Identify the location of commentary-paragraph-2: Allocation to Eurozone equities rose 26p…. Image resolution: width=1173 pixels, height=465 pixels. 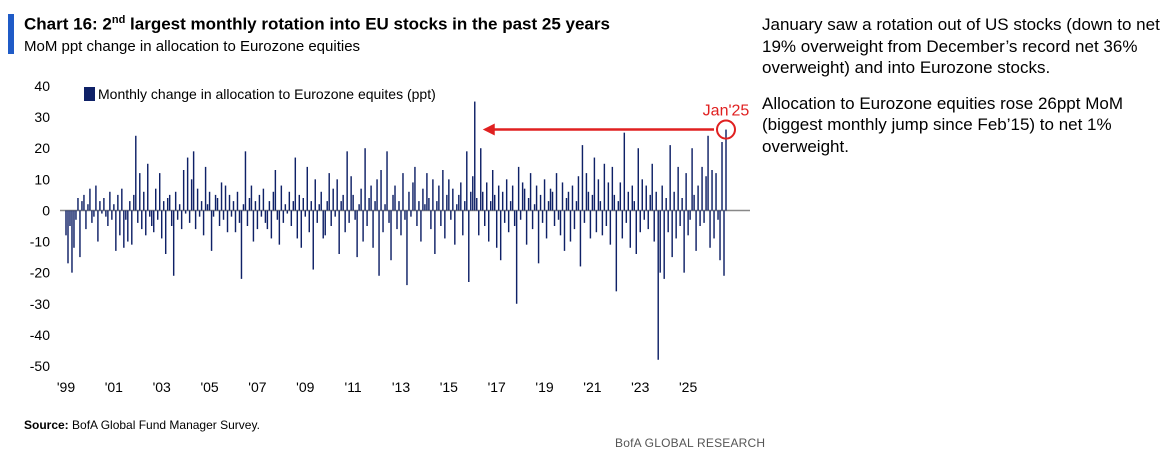
(942, 124).